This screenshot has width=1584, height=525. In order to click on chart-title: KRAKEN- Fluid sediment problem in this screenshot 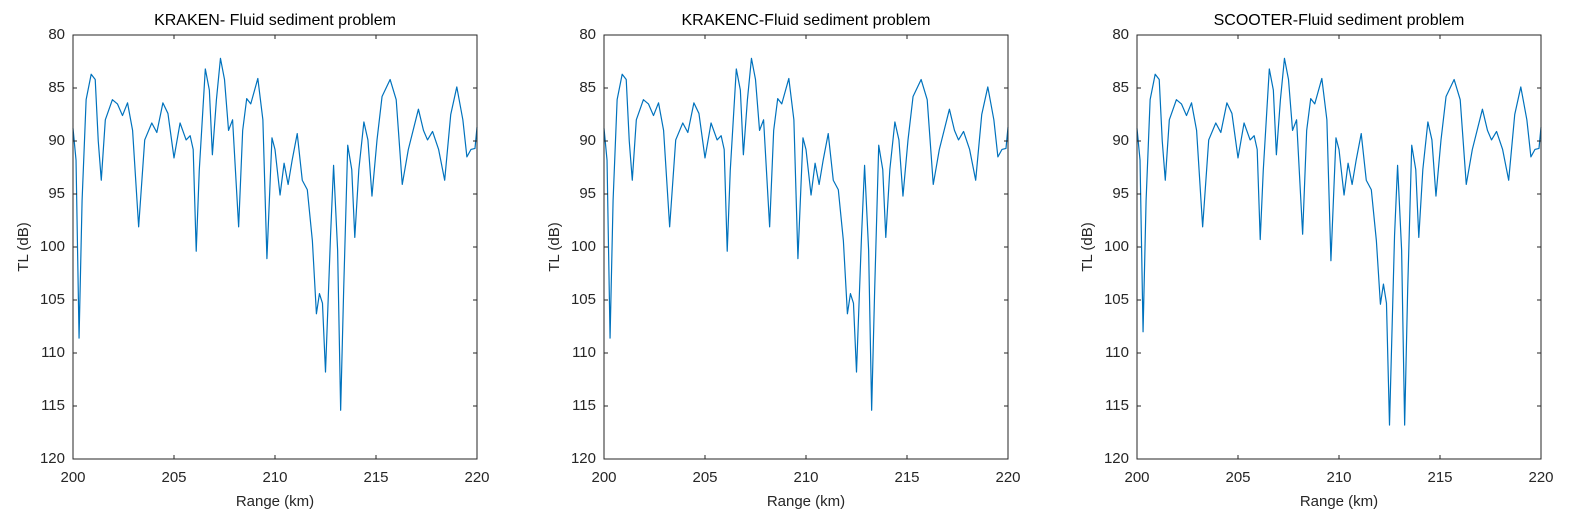, I will do `click(275, 20)`.